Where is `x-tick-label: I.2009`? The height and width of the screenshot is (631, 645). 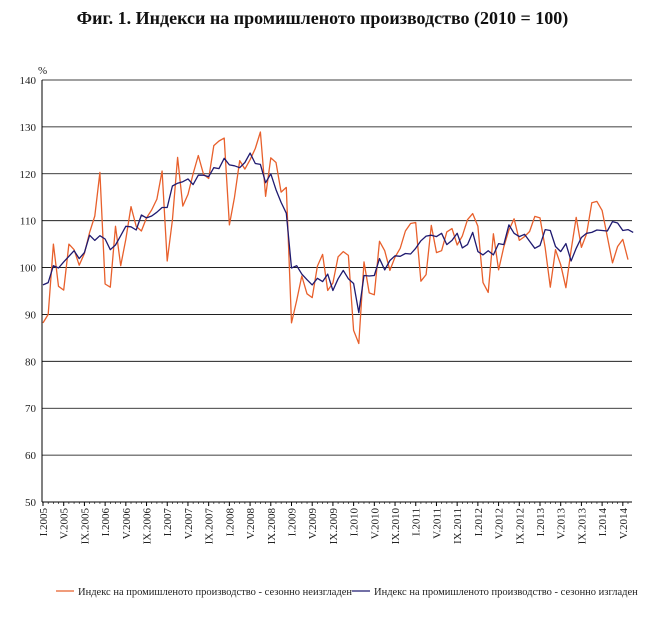
x-tick-label: I.2009 is located at coordinates (292, 522).